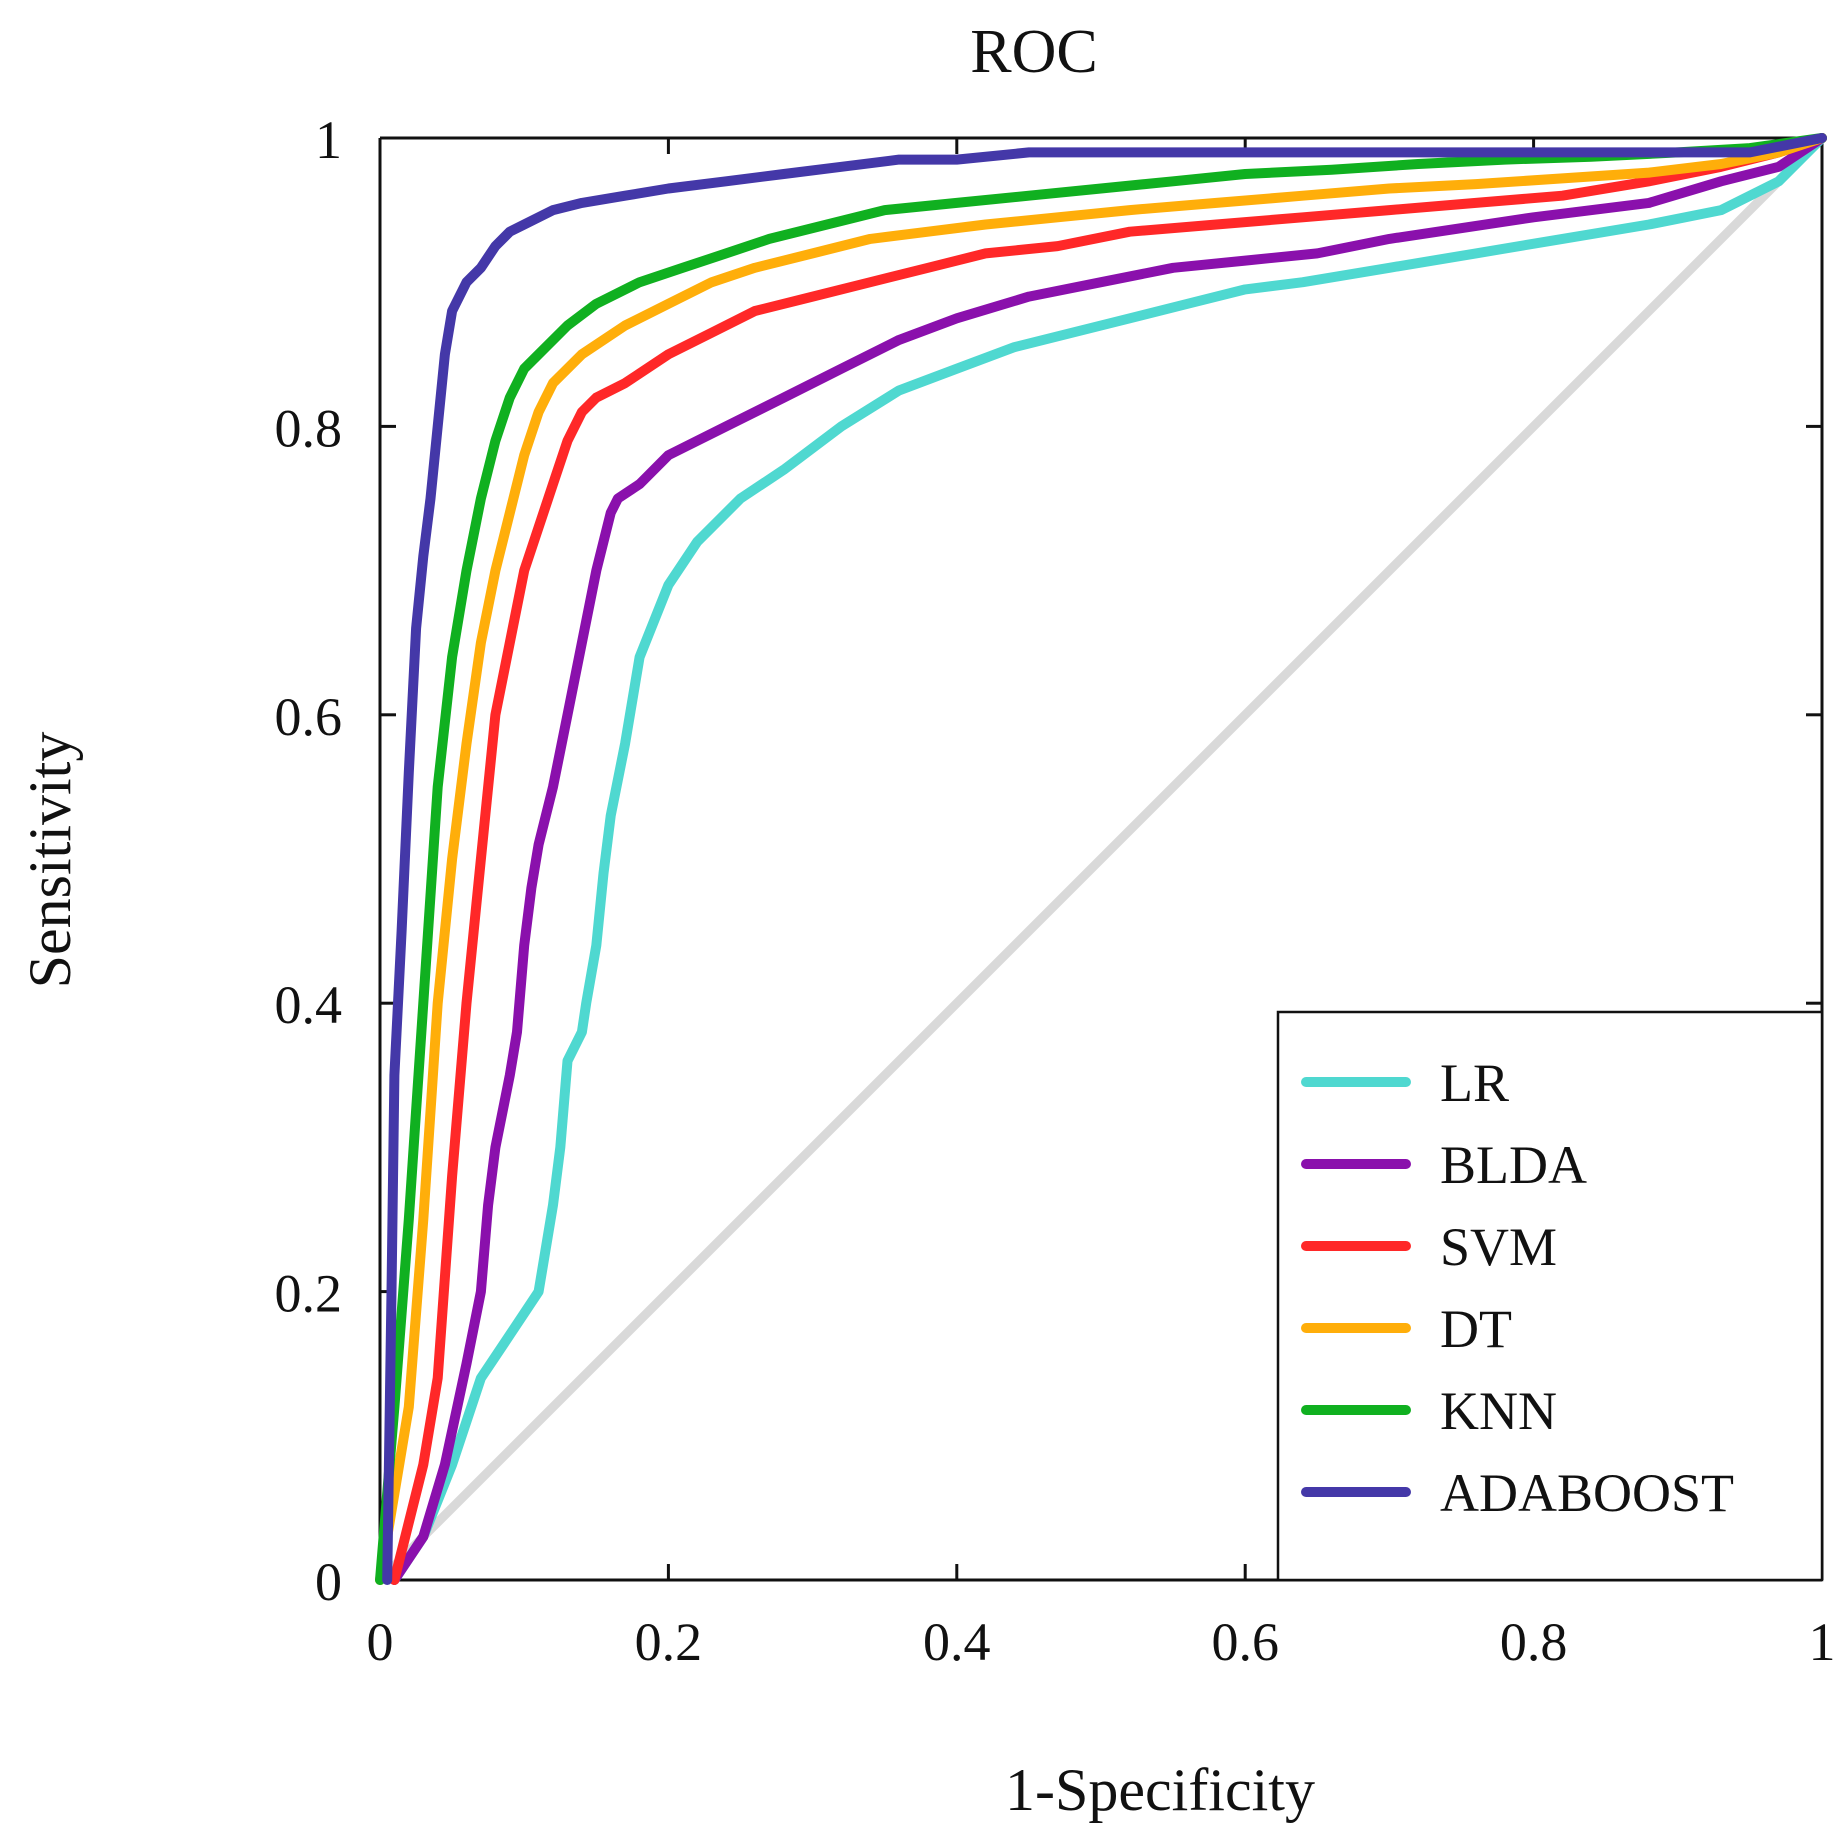 This screenshot has height=1848, width=1848. Describe the element at coordinates (380, 1642) in the screenshot. I see `x-tick-label: 0` at that location.